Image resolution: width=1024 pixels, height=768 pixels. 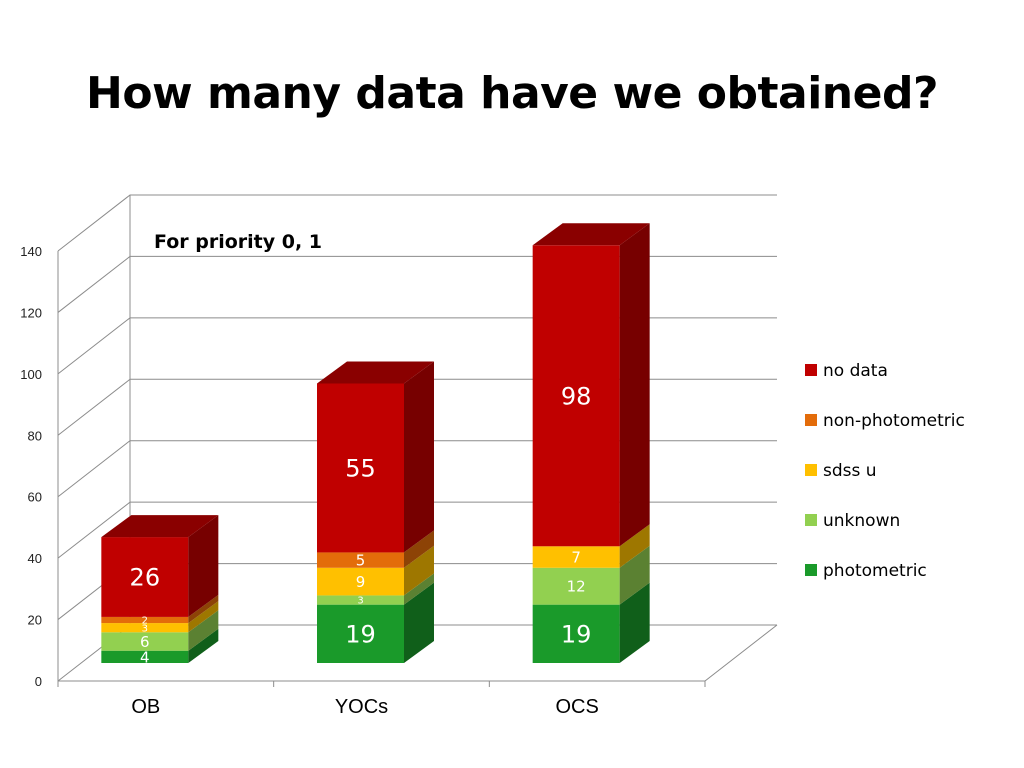 What do you see at coordinates (35, 497) in the screenshot?
I see `y-tick-label: 60` at bounding box center [35, 497].